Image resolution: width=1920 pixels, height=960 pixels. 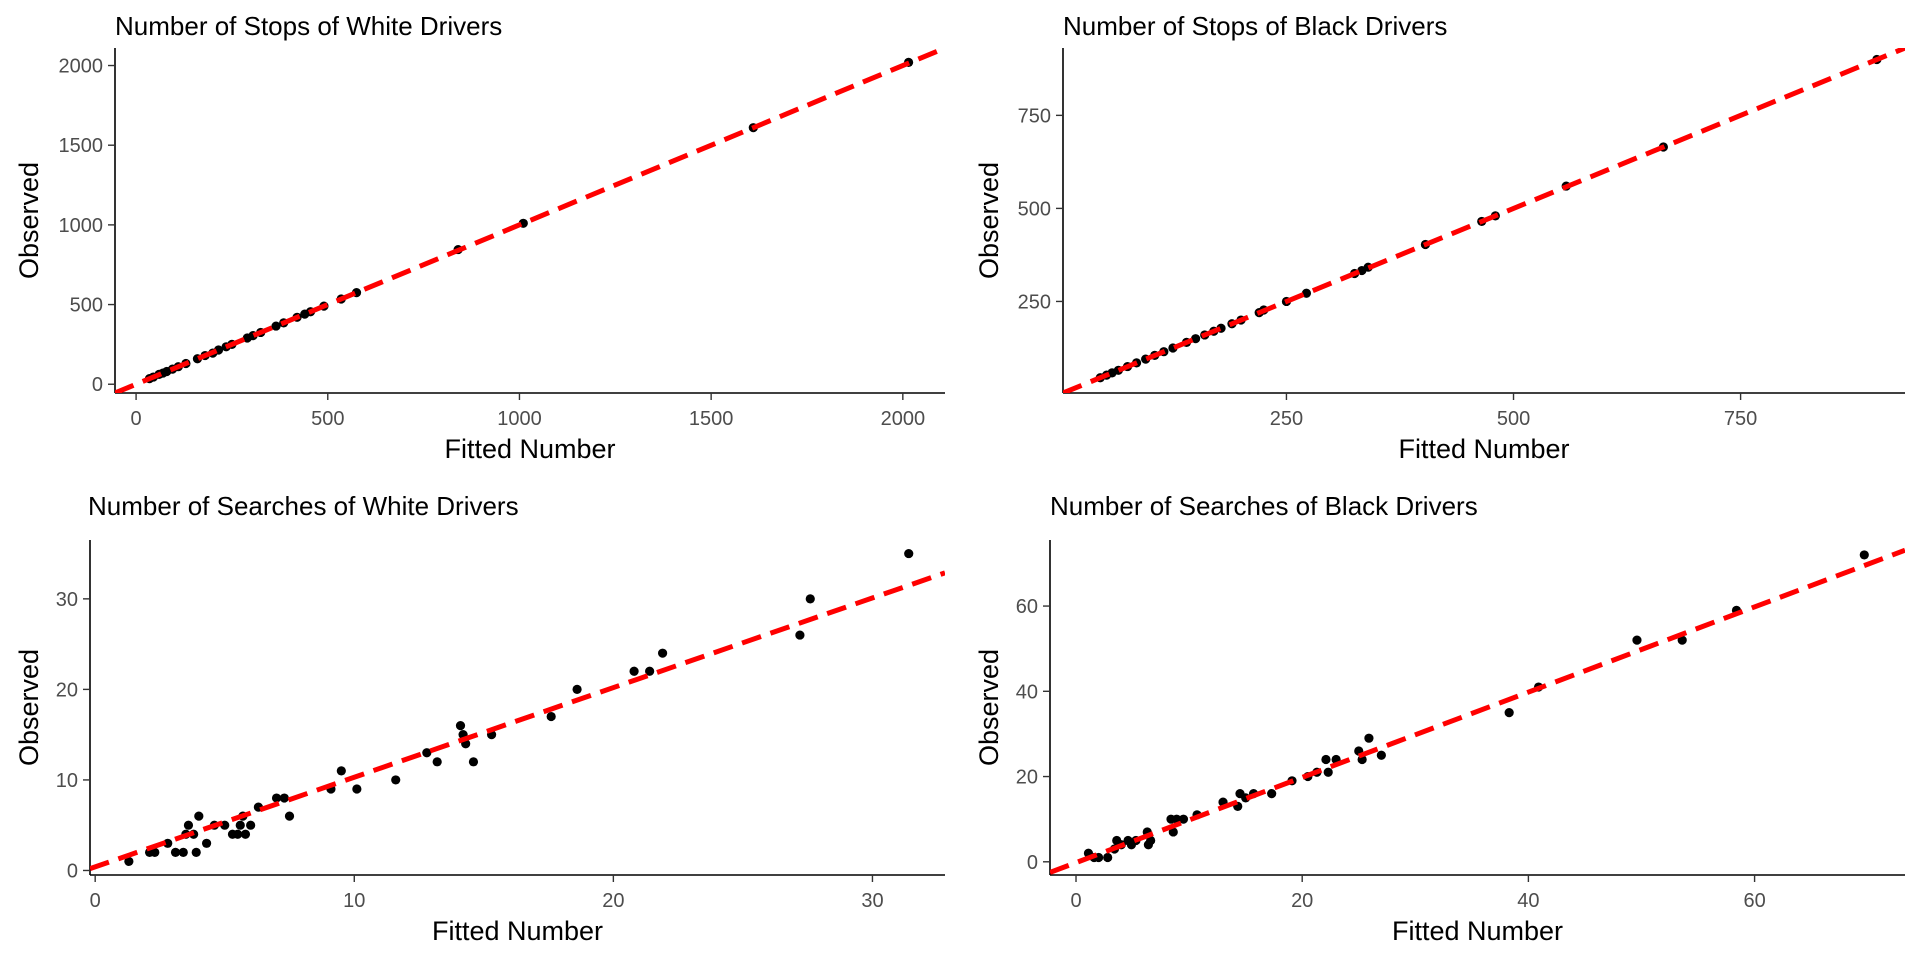 I want to click on x-tick-label: 2000, so click(x=903, y=419).